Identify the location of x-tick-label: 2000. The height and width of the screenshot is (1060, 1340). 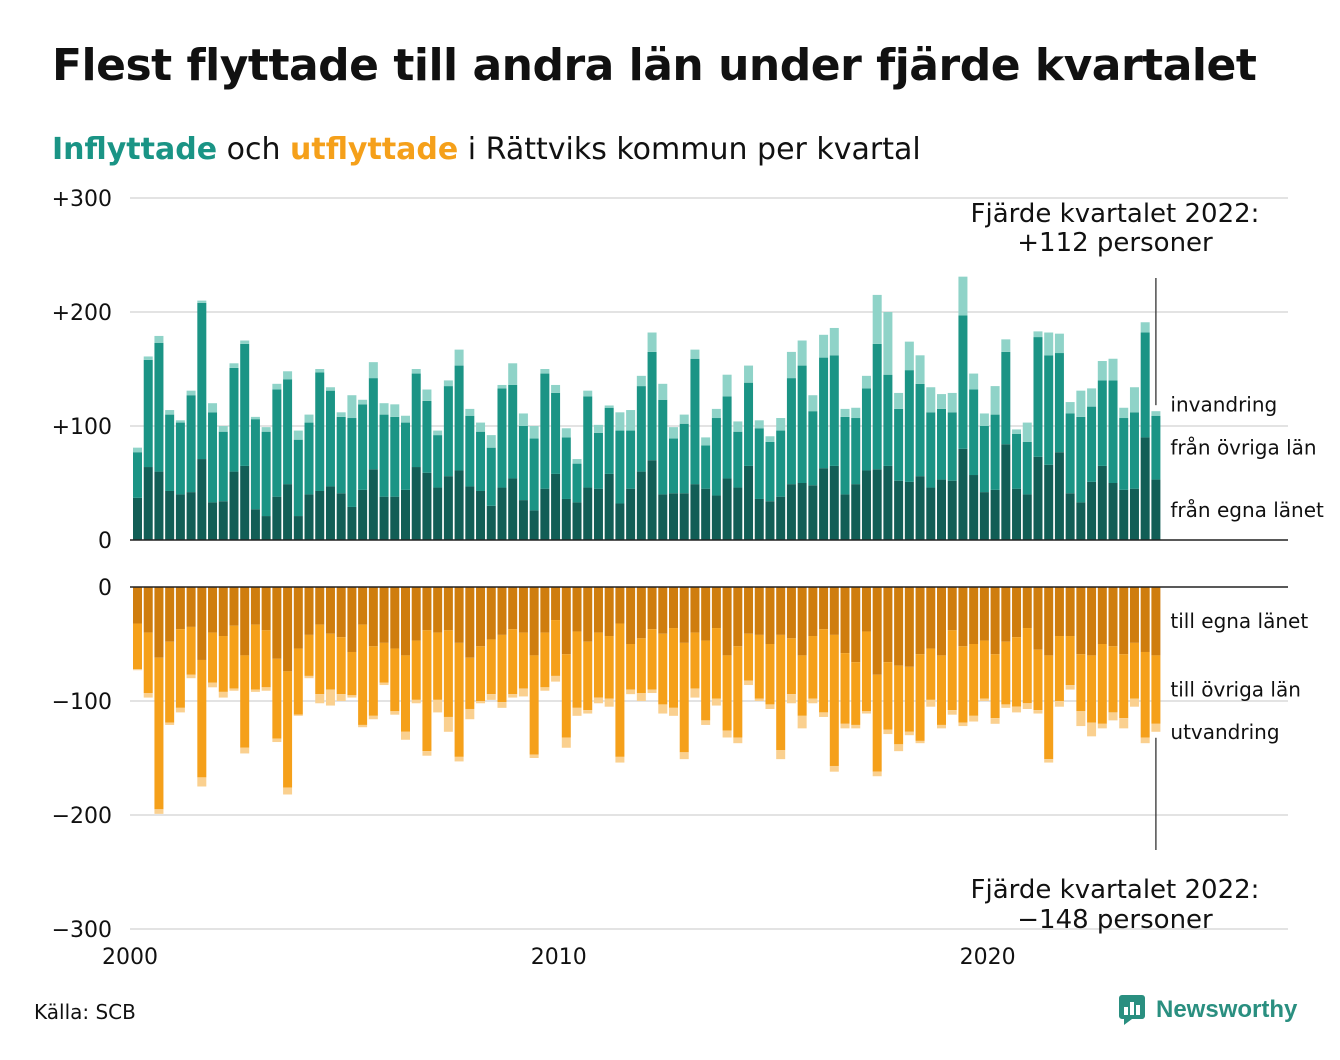
(130, 957).